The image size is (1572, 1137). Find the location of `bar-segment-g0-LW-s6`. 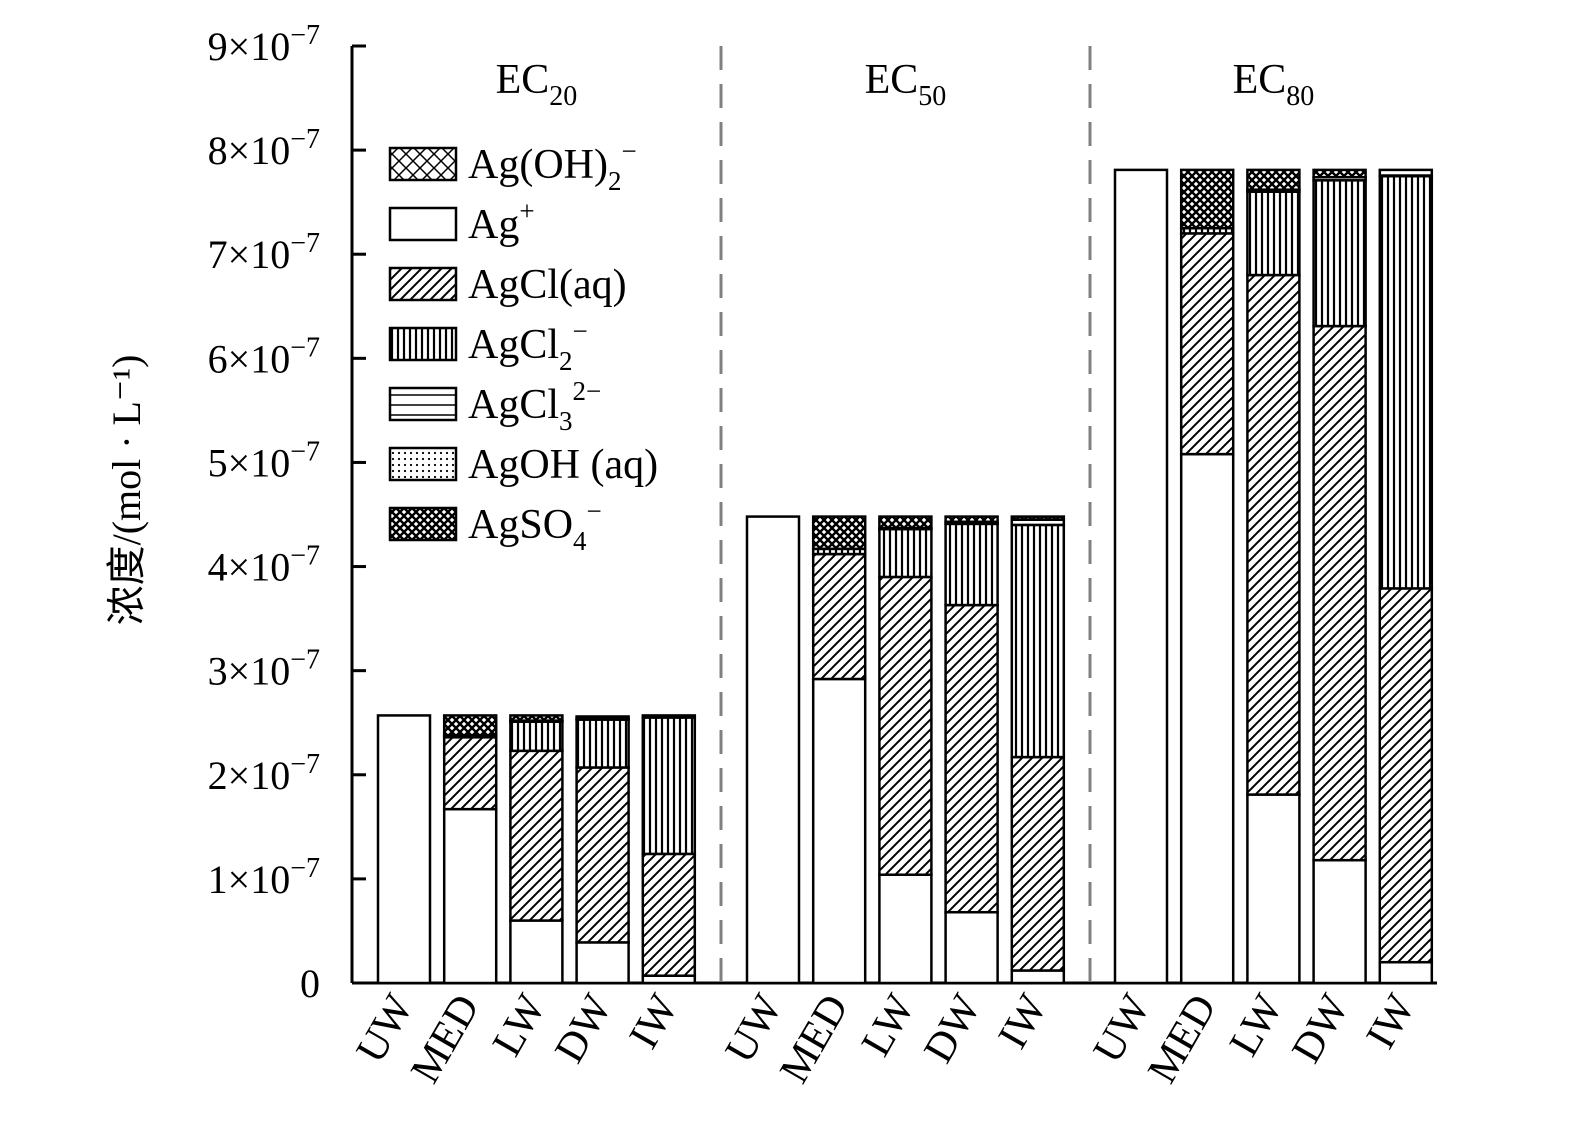

bar-segment-g0-LW-s6 is located at coordinates (536, 718).